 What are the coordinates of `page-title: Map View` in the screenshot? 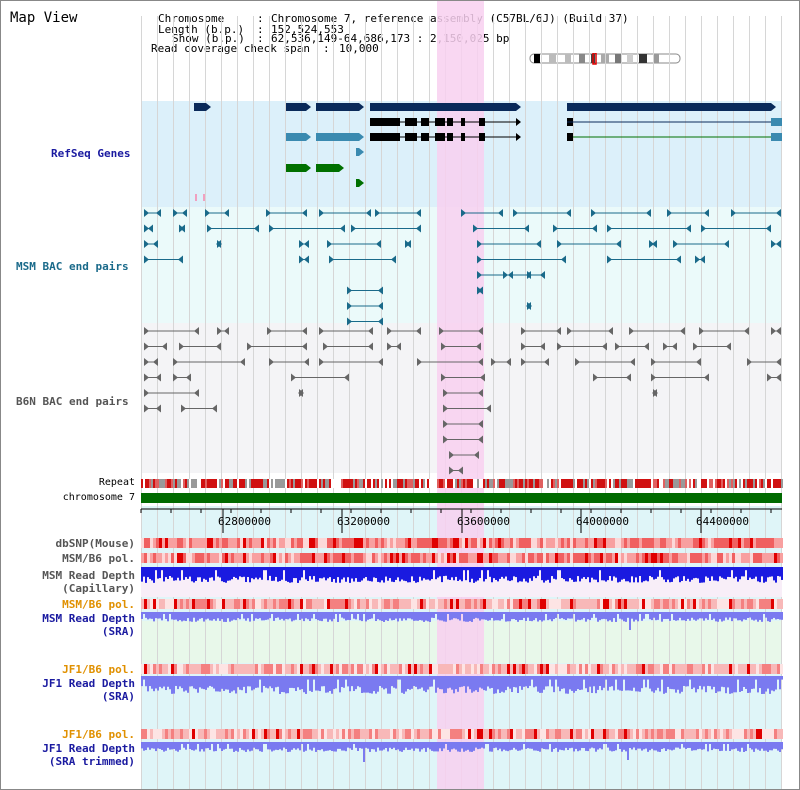 It's located at (44, 18).